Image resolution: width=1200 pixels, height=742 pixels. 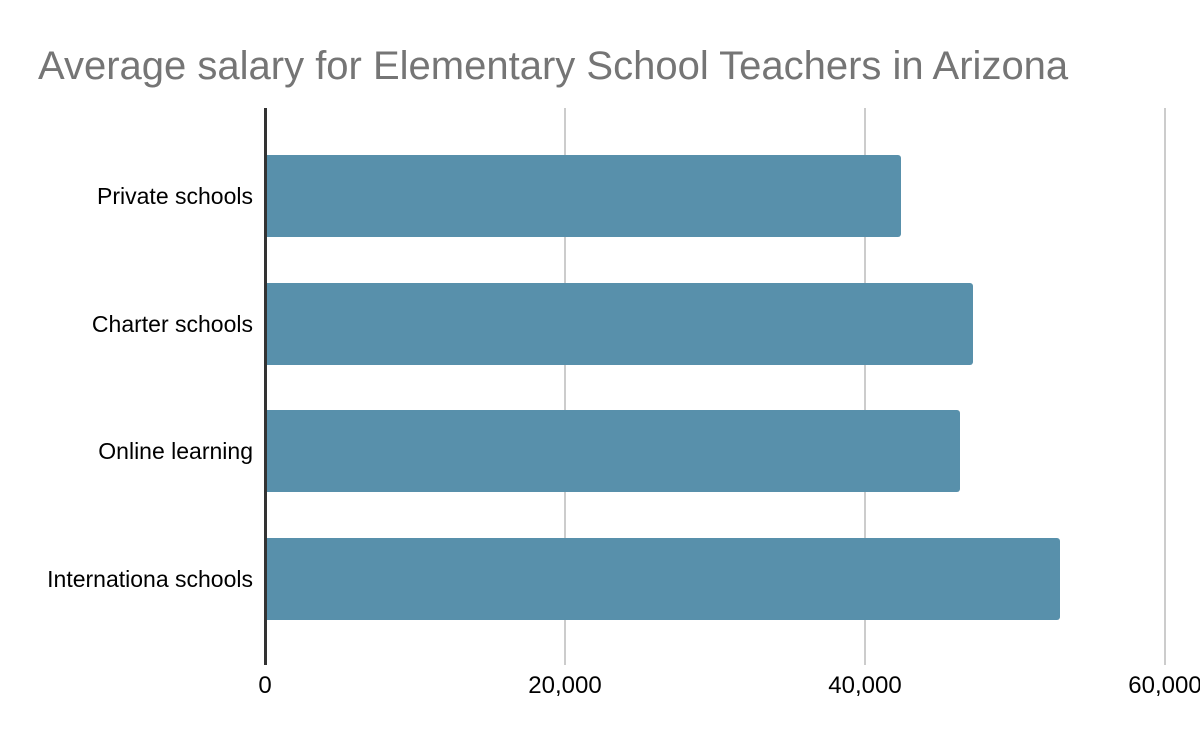 What do you see at coordinates (150, 578) in the screenshot?
I see `category-label-internationa-schools: Internationa schools` at bounding box center [150, 578].